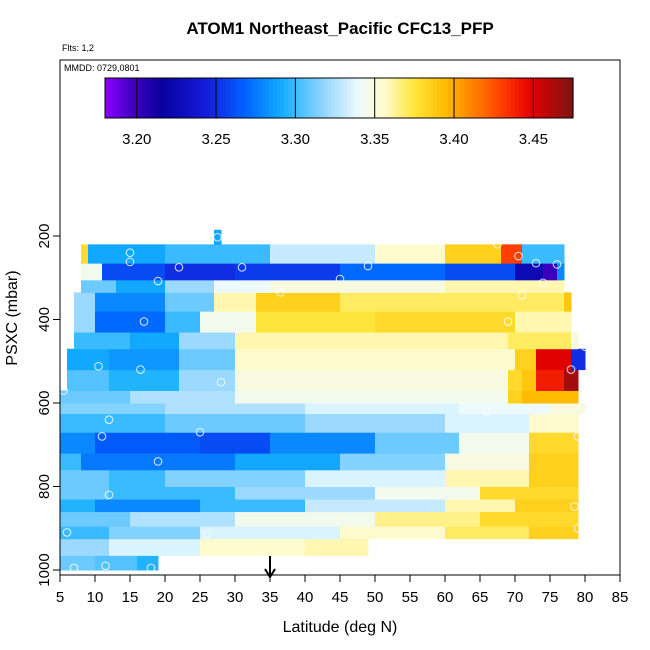 This screenshot has width=650, height=650. What do you see at coordinates (340, 627) in the screenshot?
I see `x-axis-label: Latitude (deg N)` at bounding box center [340, 627].